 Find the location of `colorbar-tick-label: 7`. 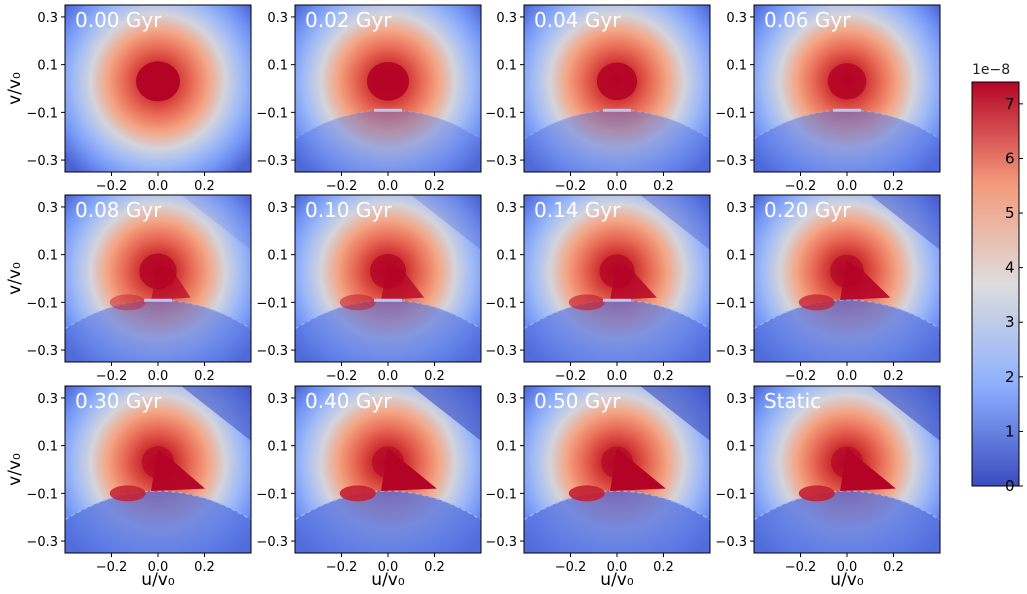

colorbar-tick-label: 7 is located at coordinates (1010, 104).